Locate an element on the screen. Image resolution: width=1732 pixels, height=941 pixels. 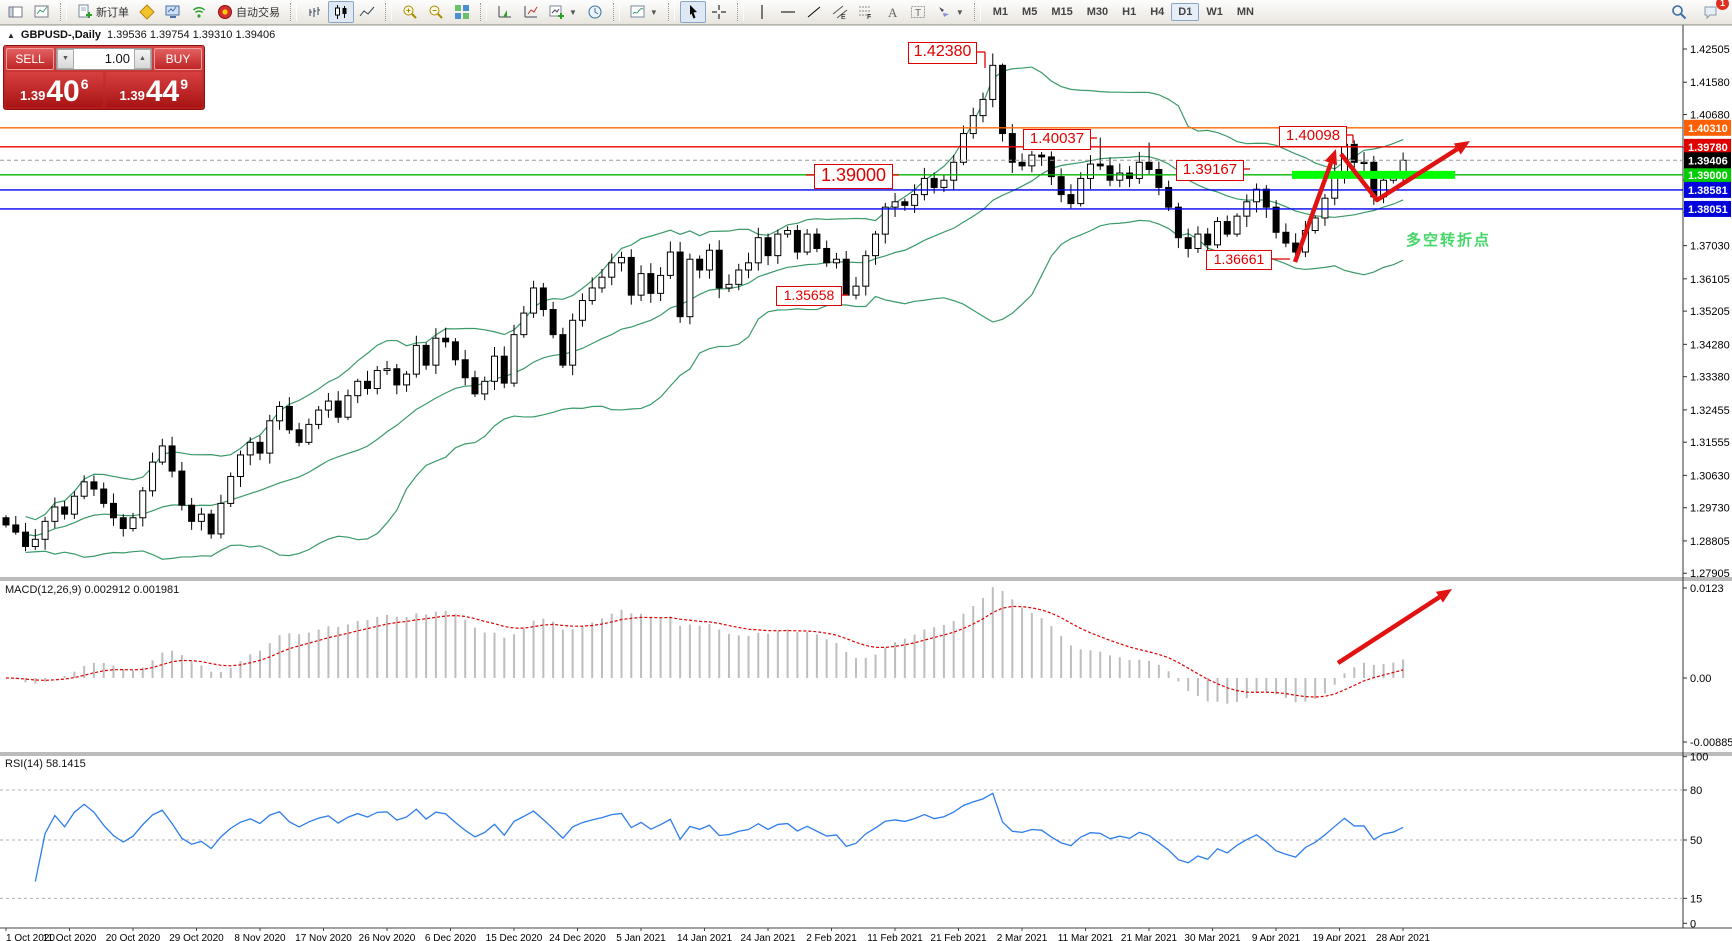
new-order-button: 新订单 is located at coordinates (103, 12).